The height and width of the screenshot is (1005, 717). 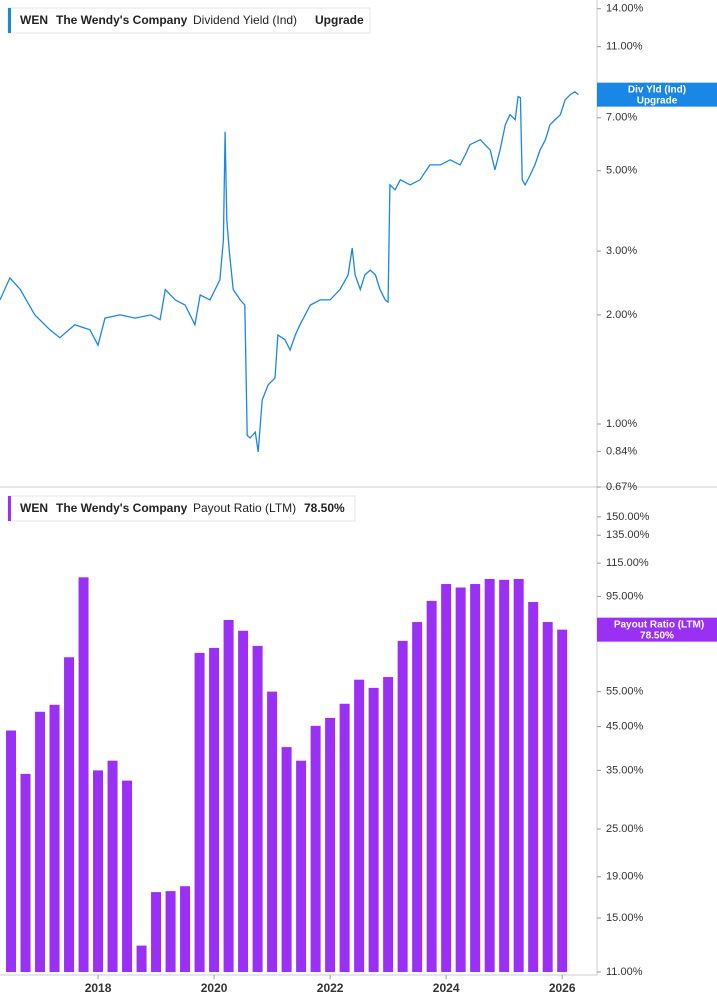 What do you see at coordinates (621, 171) in the screenshot?
I see `y-tick-label: 5.00%` at bounding box center [621, 171].